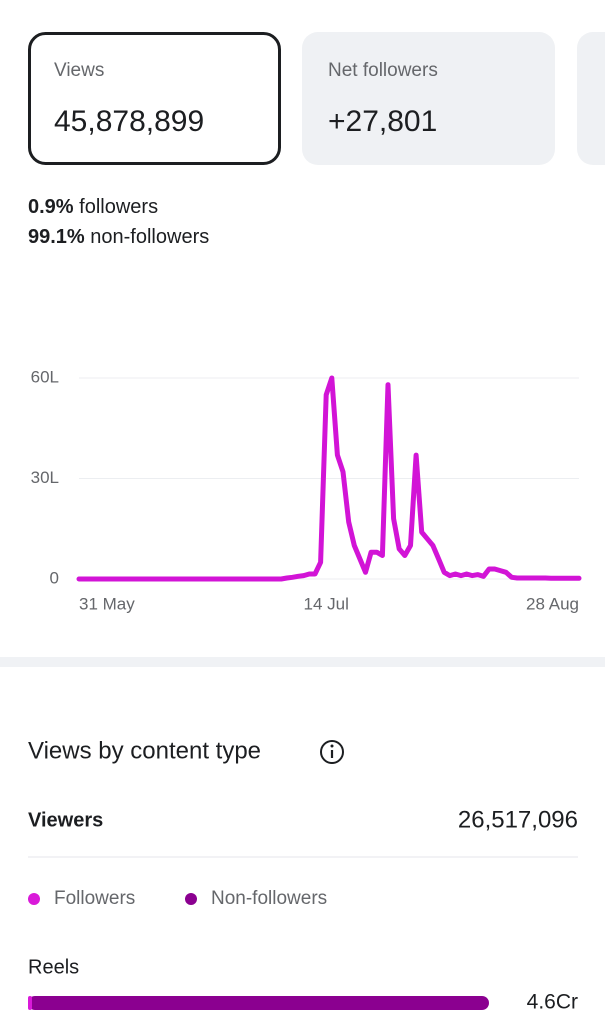  I want to click on x-tick-label: 31 May, so click(107, 603).